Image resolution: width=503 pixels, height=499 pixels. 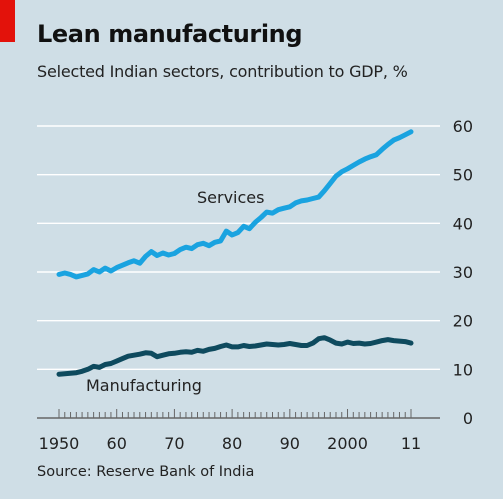 I want to click on y-tick-label: 20, so click(x=463, y=321).